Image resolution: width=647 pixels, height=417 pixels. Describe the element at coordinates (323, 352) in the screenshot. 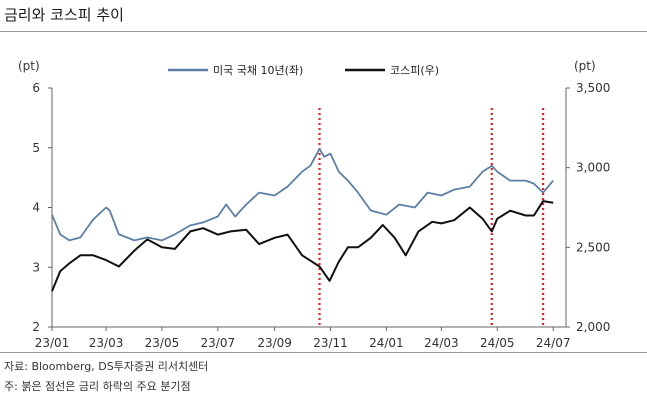

I see `footer-divider` at that location.